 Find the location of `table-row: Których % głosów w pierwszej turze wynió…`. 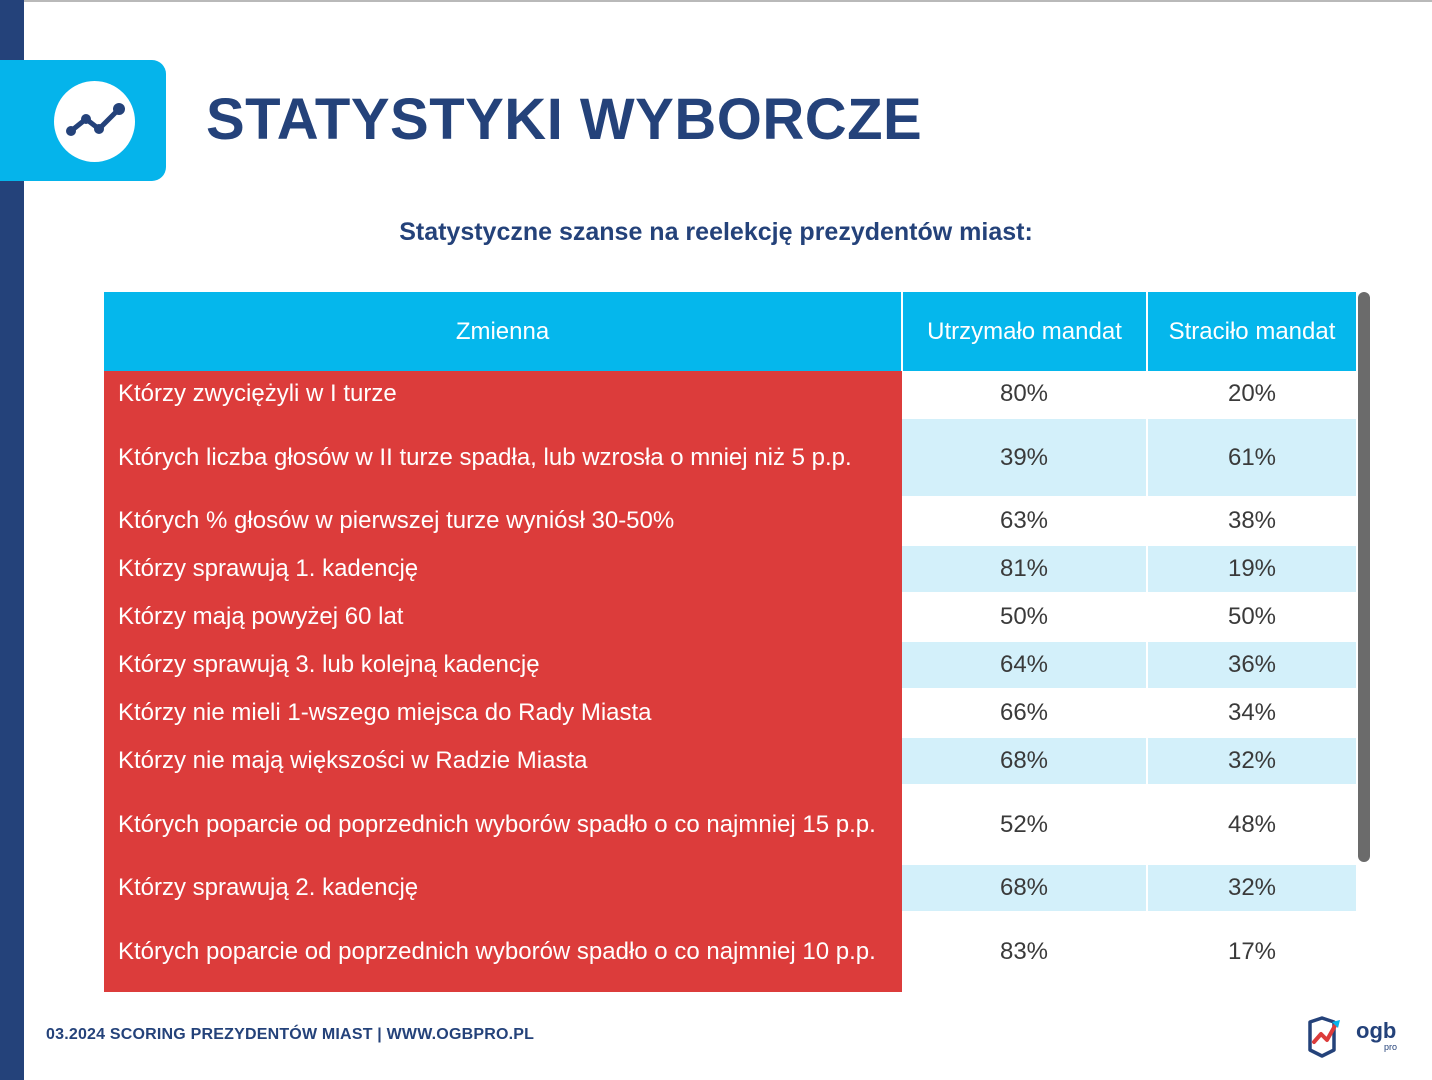

table-row: Których % głosów w pierwszej turze wynió… is located at coordinates (730, 521).